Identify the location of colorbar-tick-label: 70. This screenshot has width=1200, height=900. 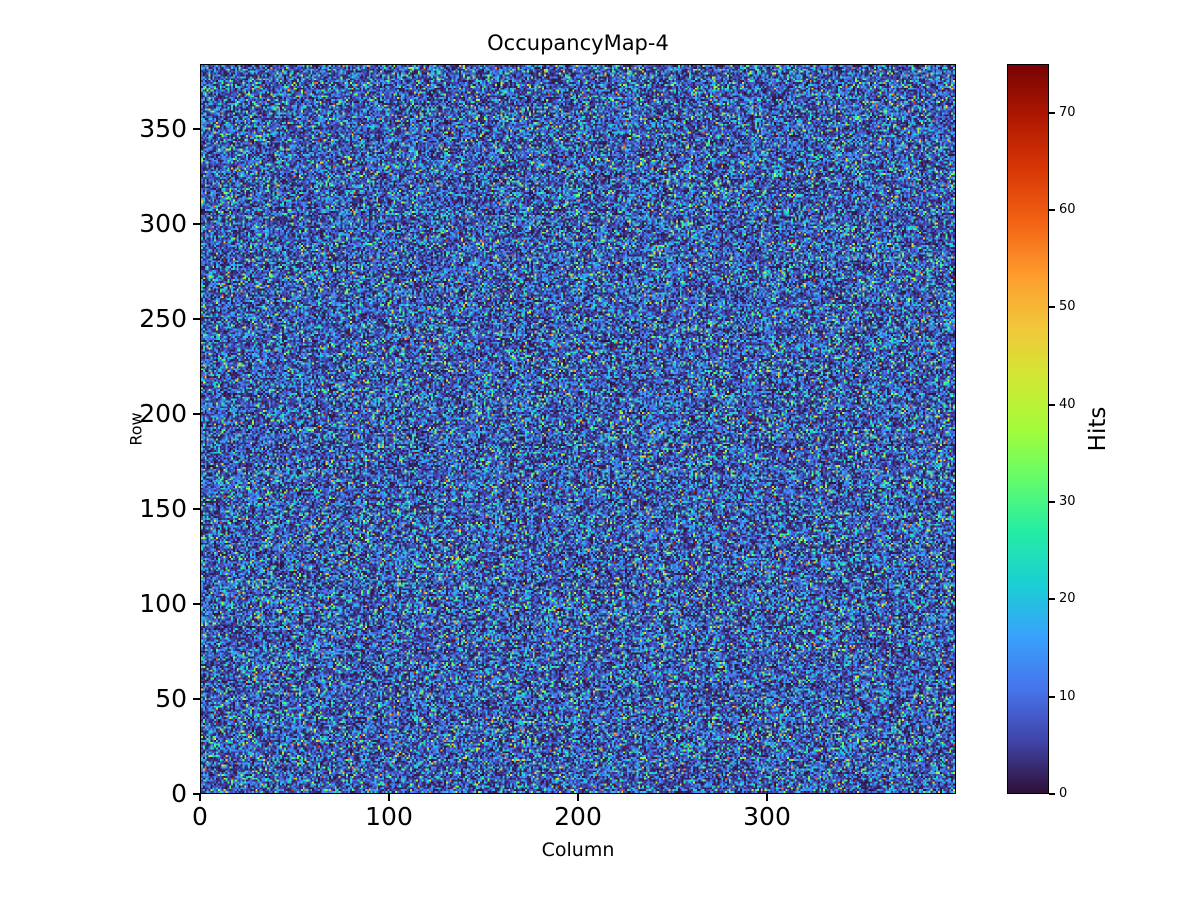
(1067, 112).